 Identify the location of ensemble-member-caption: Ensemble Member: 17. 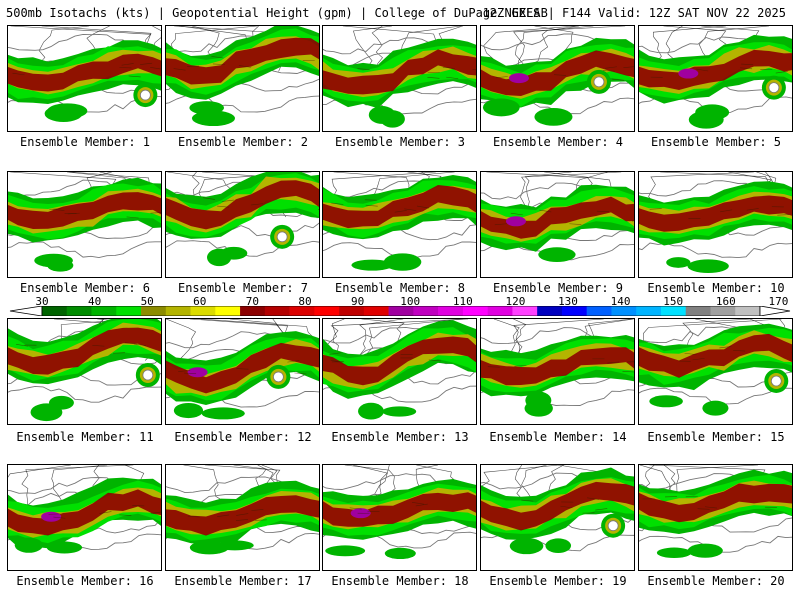
(243, 581).